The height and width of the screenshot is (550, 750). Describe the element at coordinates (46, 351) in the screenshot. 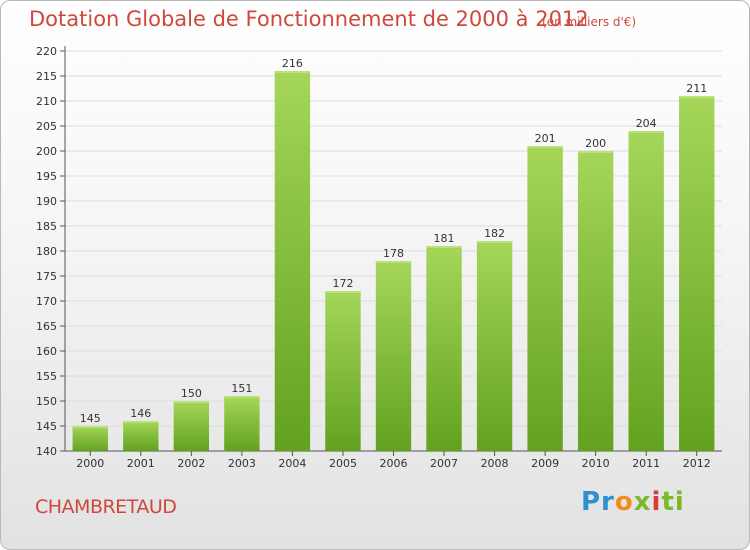

I see `y-tick-label: 160` at that location.